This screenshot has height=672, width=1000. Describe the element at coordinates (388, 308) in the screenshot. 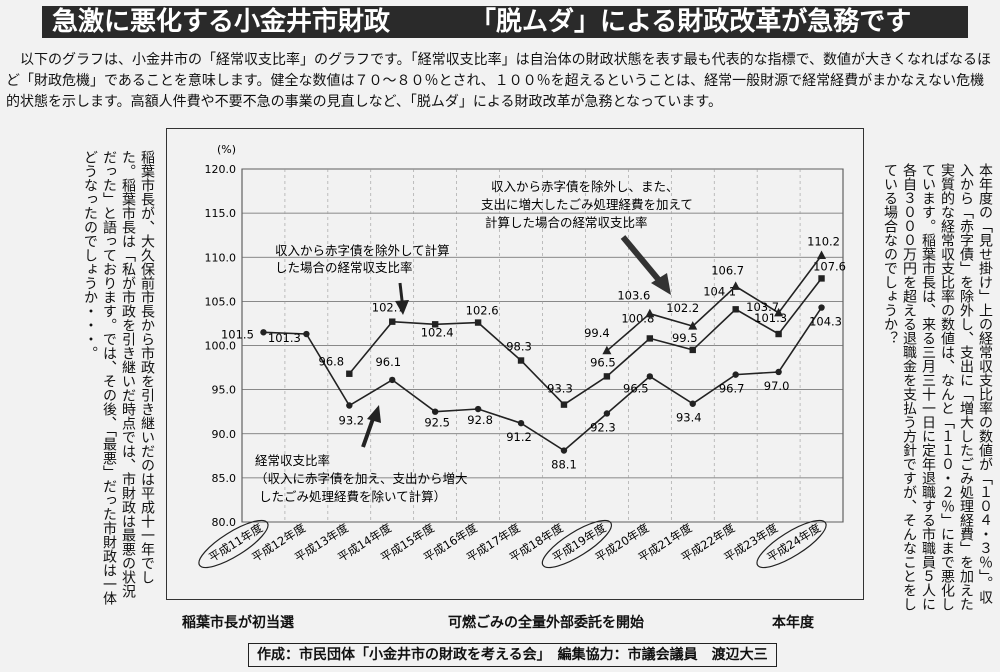

I see `series-2-data-label: 102.7` at that location.